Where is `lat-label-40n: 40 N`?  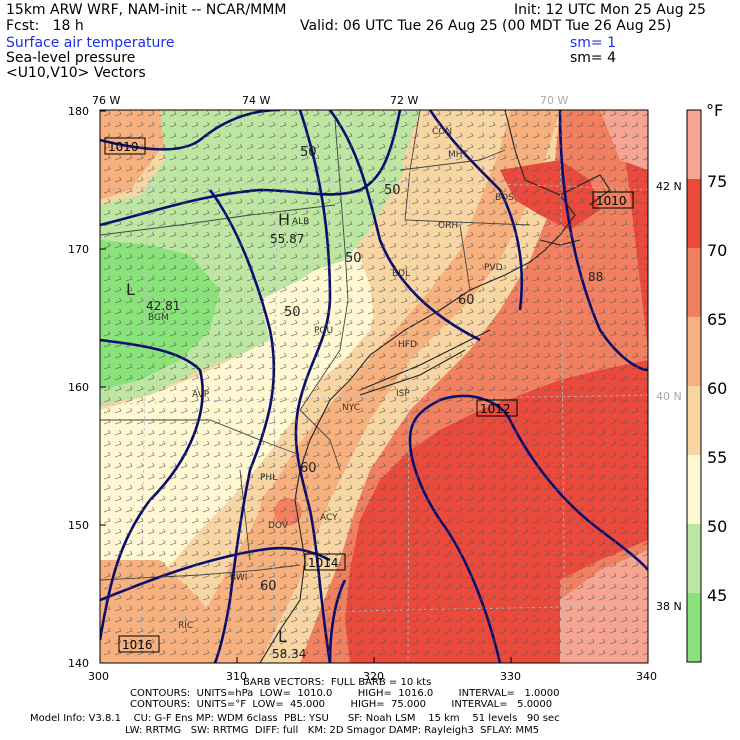 lat-label-40n: 40 N is located at coordinates (669, 396).